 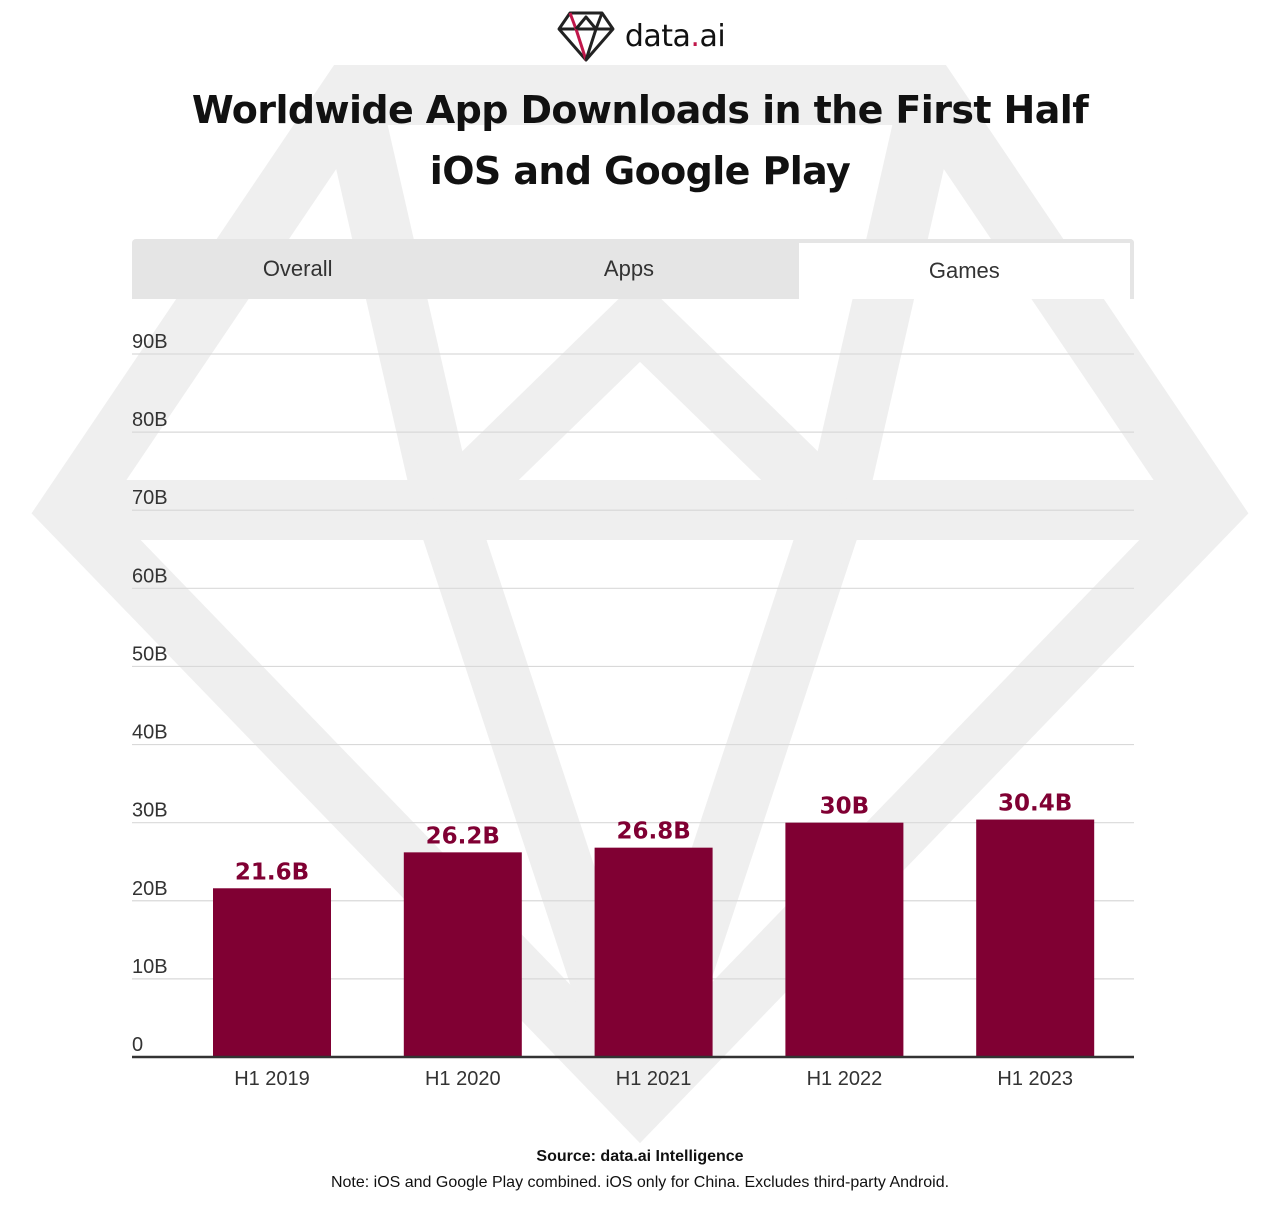 What do you see at coordinates (586, 36) in the screenshot?
I see `diamond-logo-icon` at bounding box center [586, 36].